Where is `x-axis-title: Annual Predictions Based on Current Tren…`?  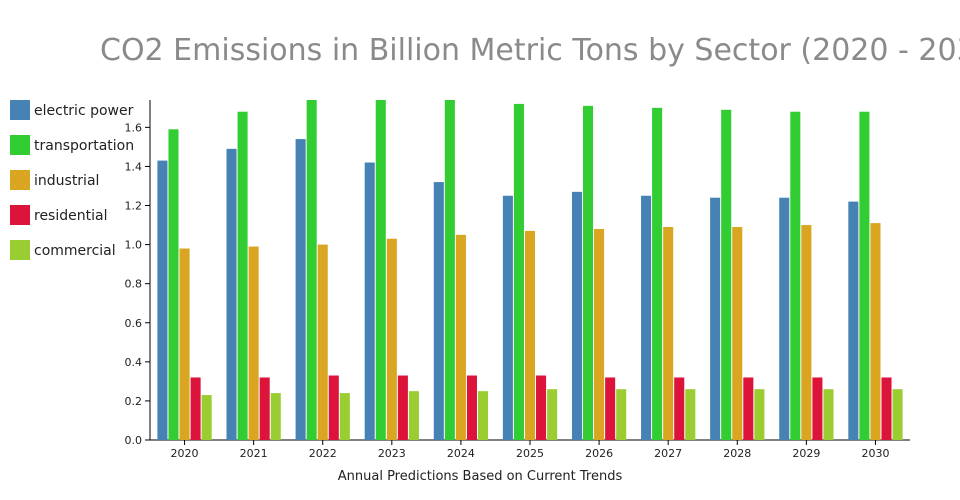
x-axis-title: Annual Predictions Based on Current Tren… is located at coordinates (480, 476).